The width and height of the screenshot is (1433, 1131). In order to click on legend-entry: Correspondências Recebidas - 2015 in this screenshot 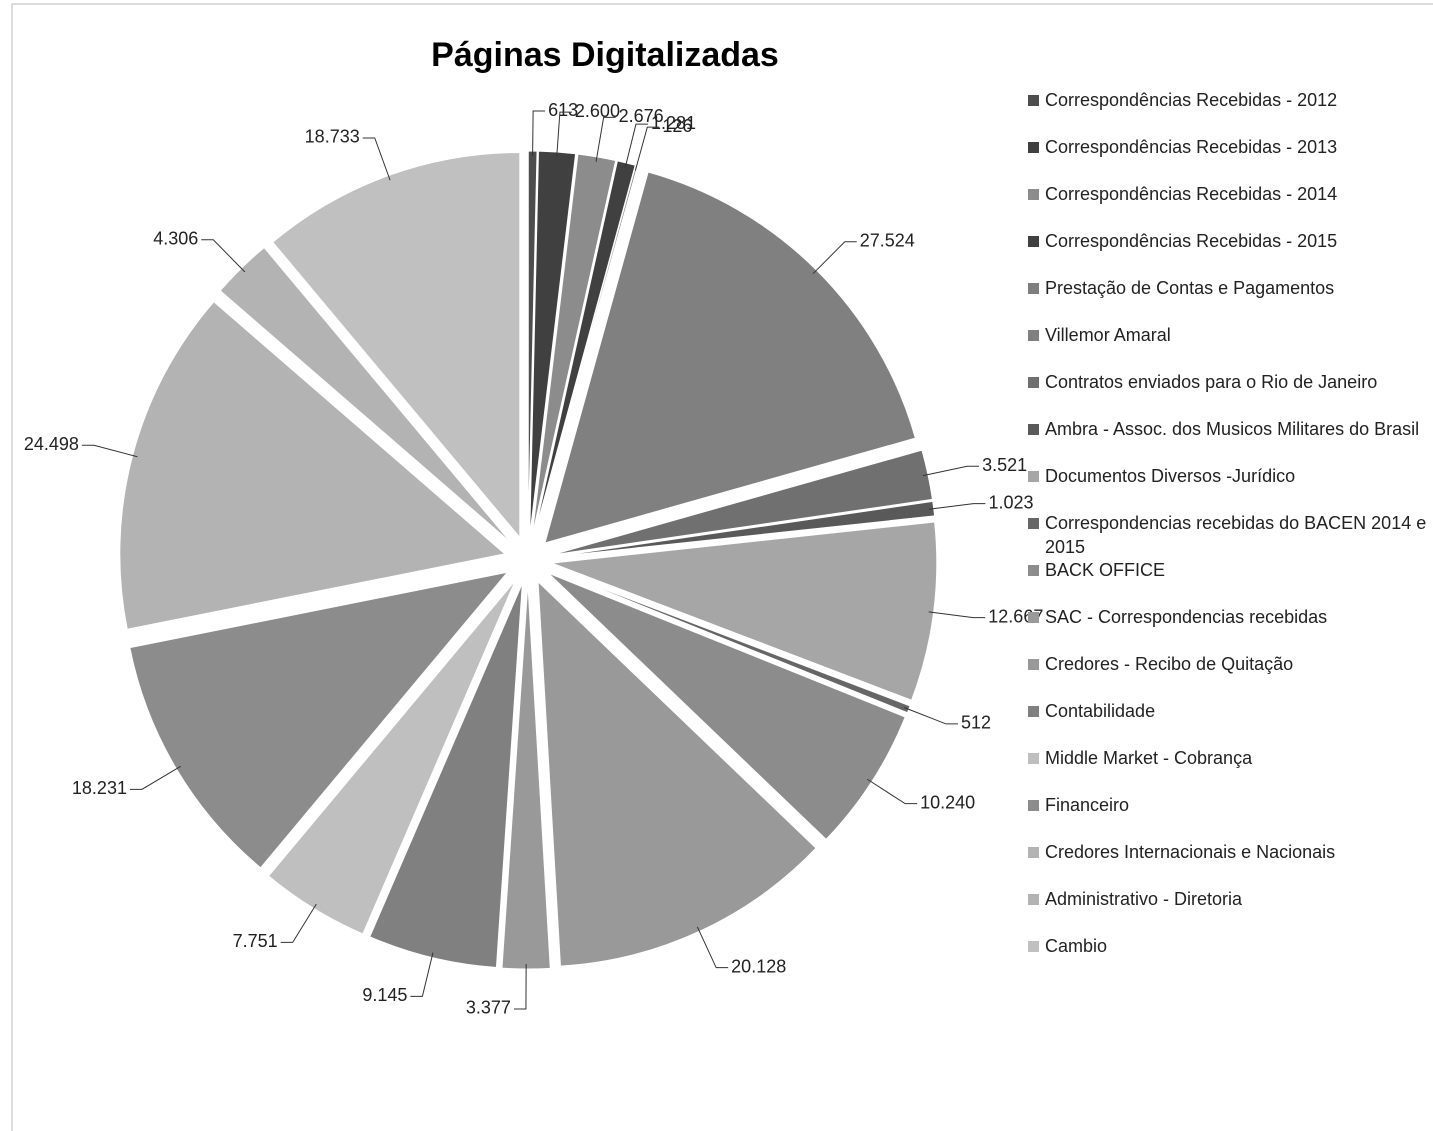, I will do `click(1230, 241)`.